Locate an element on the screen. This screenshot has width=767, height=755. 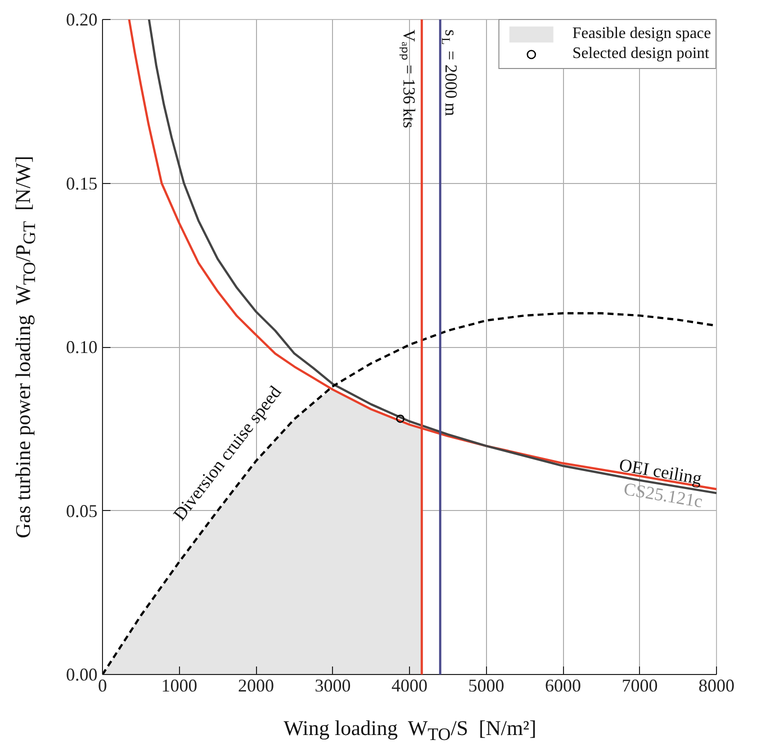
y-tick-label: 0.15 is located at coordinates (82, 183).